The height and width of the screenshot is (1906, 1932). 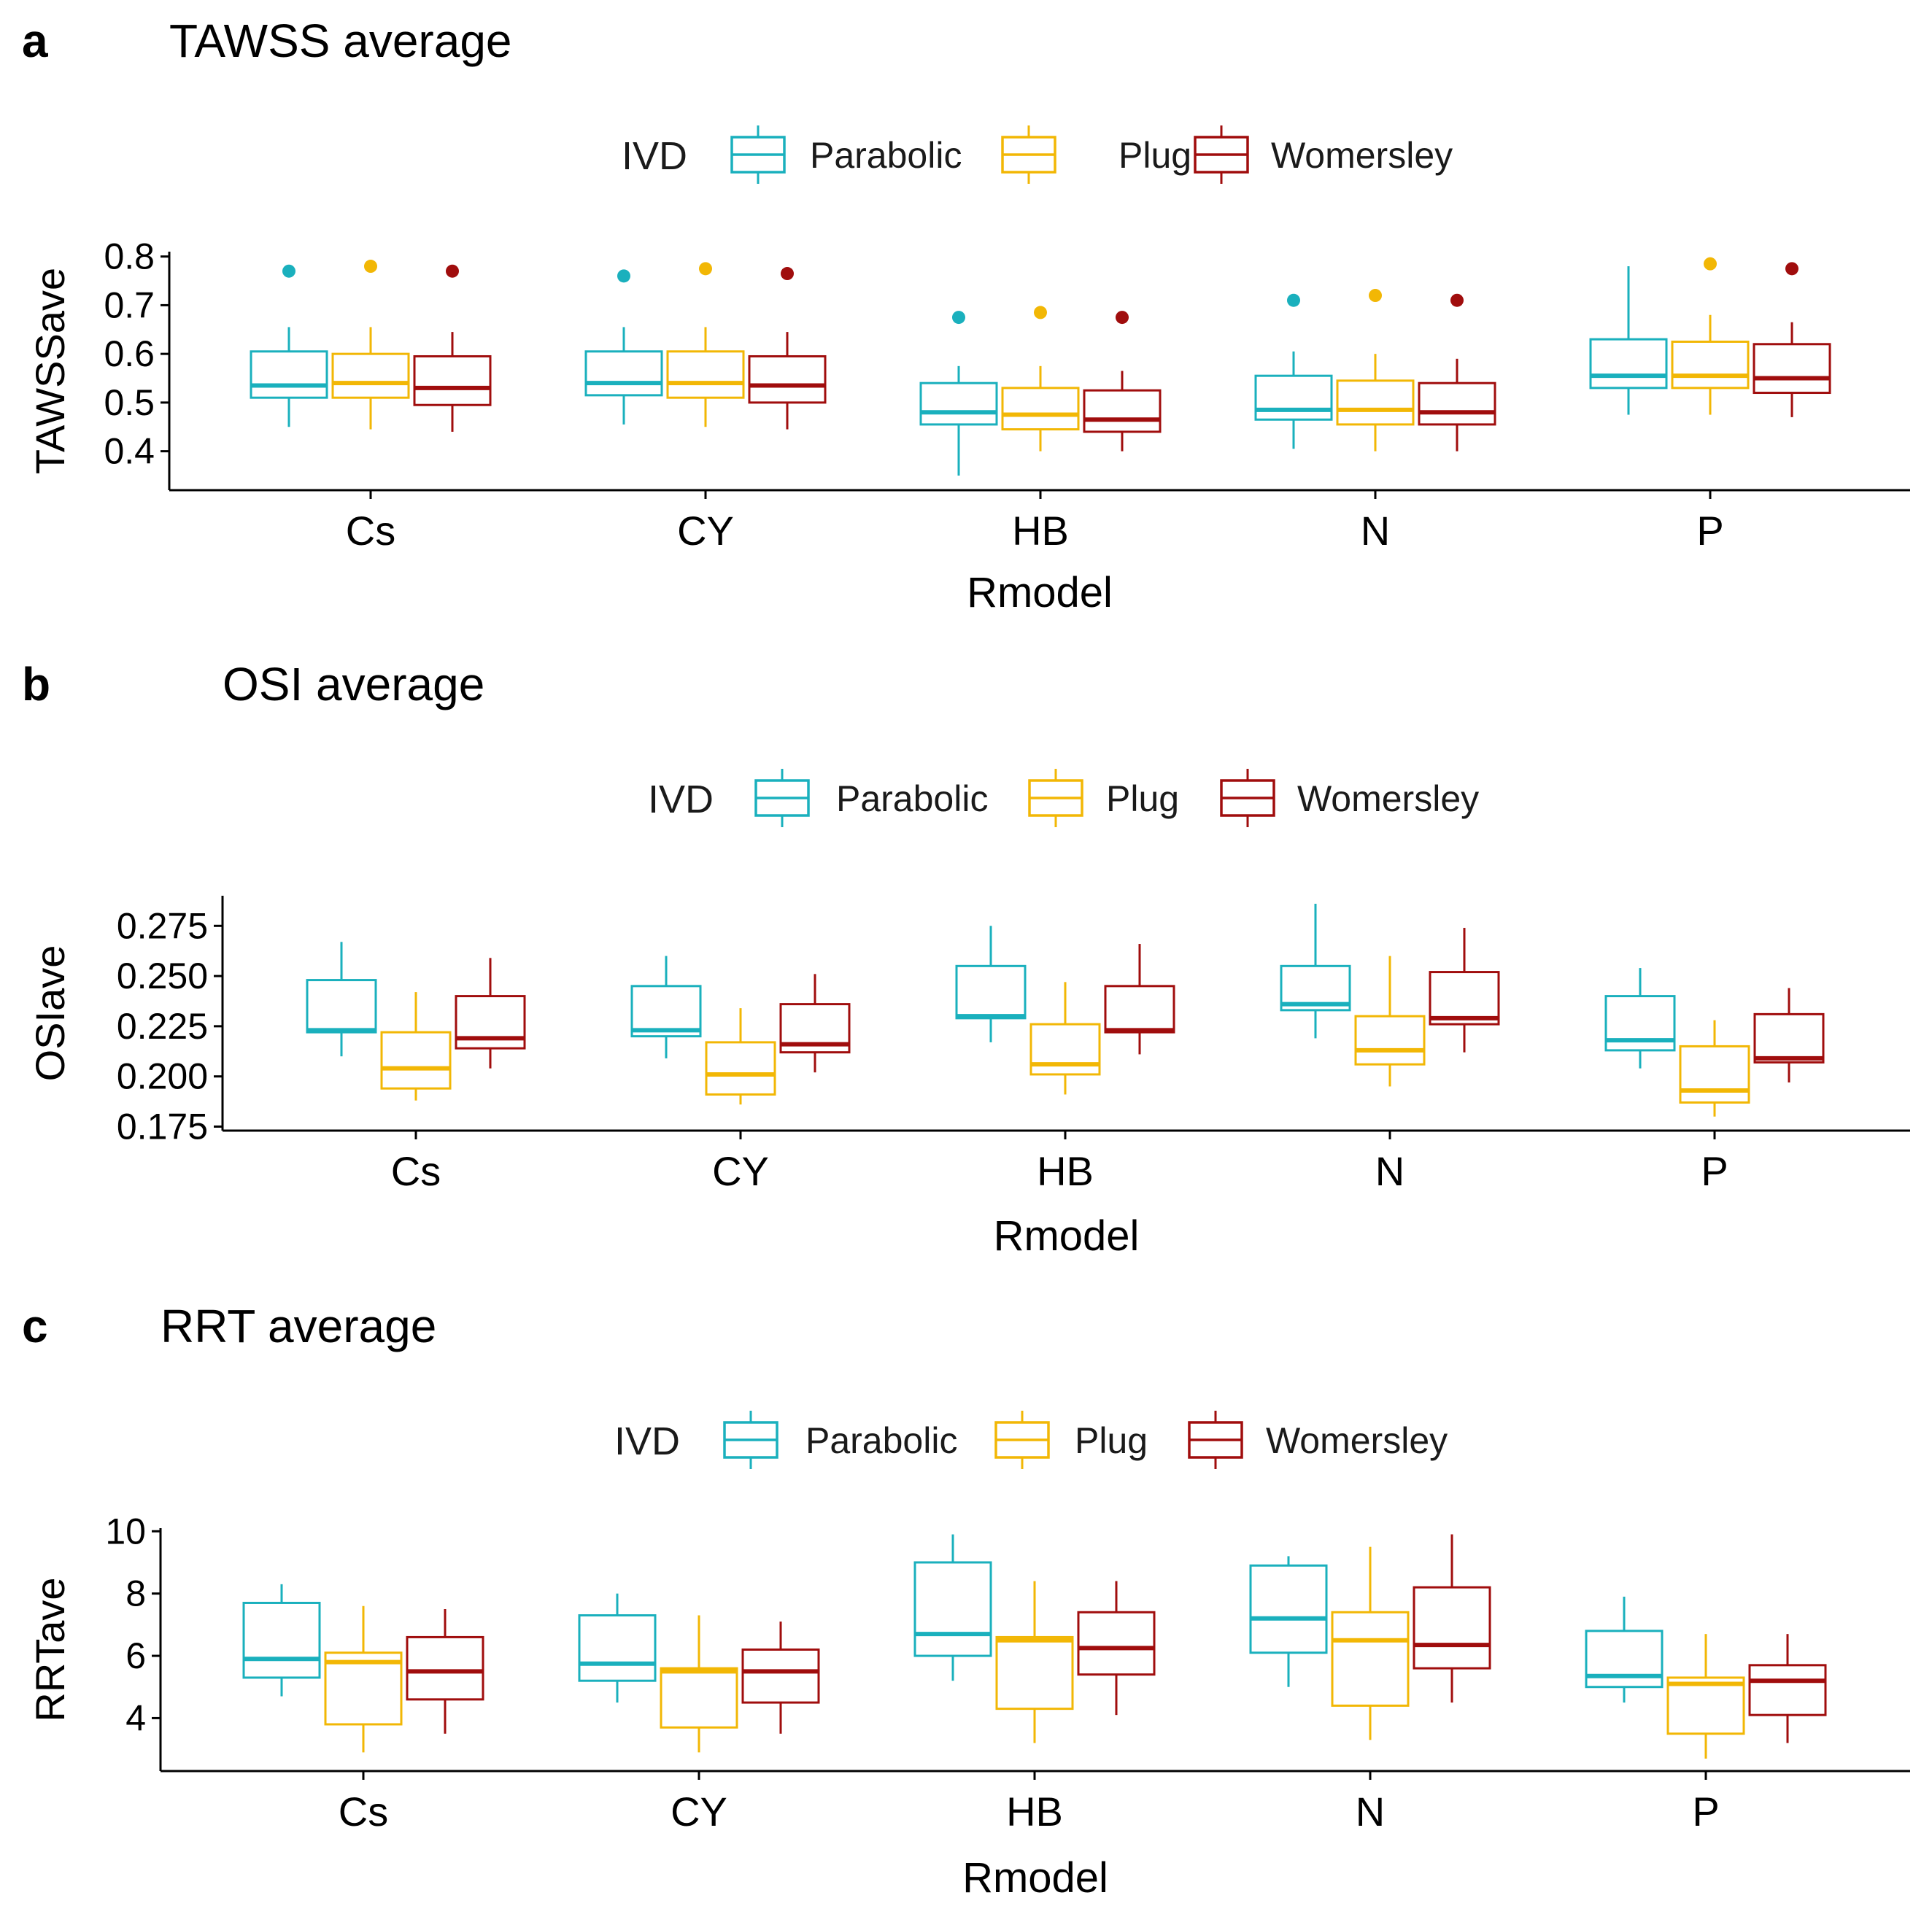 I want to click on y-tick-label: 0.5, so click(x=129, y=402).